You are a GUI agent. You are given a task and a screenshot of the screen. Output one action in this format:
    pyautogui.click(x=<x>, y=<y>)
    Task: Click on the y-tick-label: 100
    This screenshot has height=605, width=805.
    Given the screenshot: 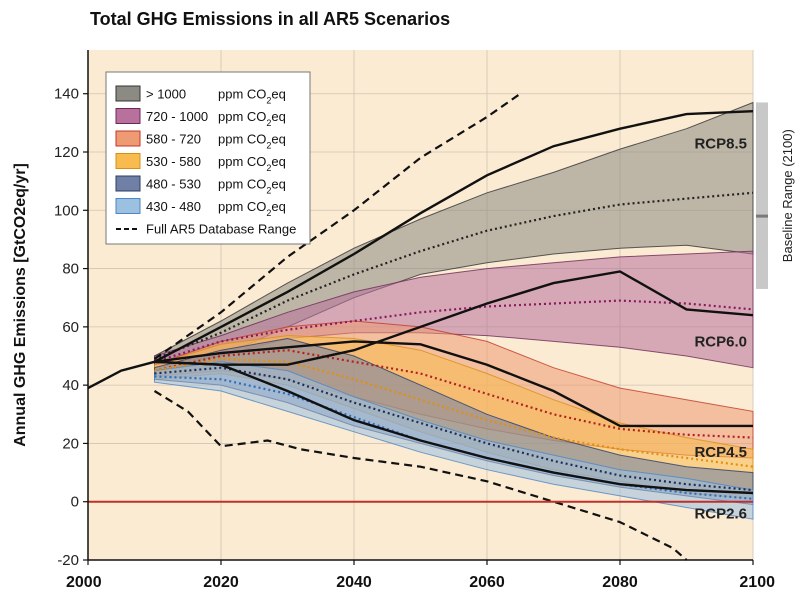 What is the action you would take?
    pyautogui.click(x=66, y=210)
    